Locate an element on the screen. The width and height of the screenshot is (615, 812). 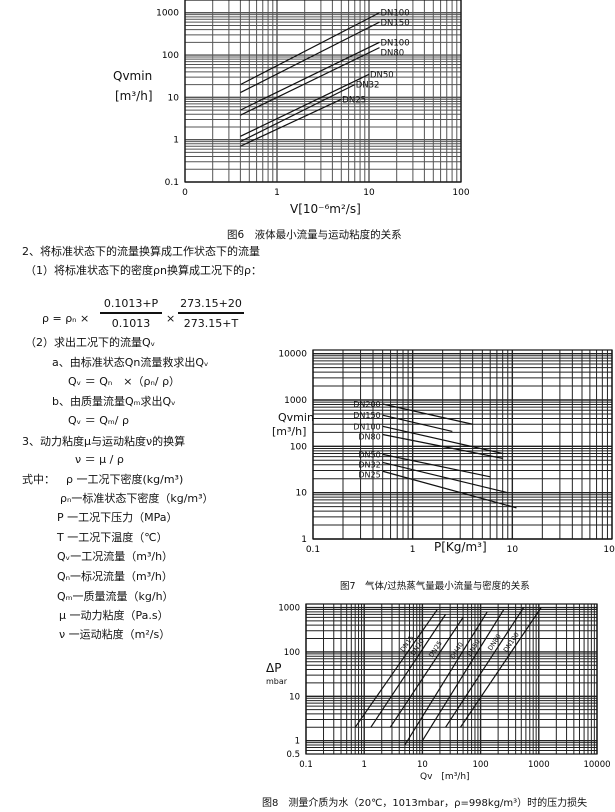
fig8-y-tick-label: 10 is located at coordinates (294, 697).